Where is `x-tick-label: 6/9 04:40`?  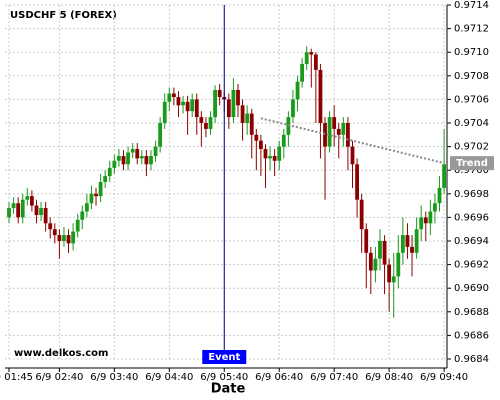 x-tick-label: 6/9 04:40 is located at coordinates (169, 377).